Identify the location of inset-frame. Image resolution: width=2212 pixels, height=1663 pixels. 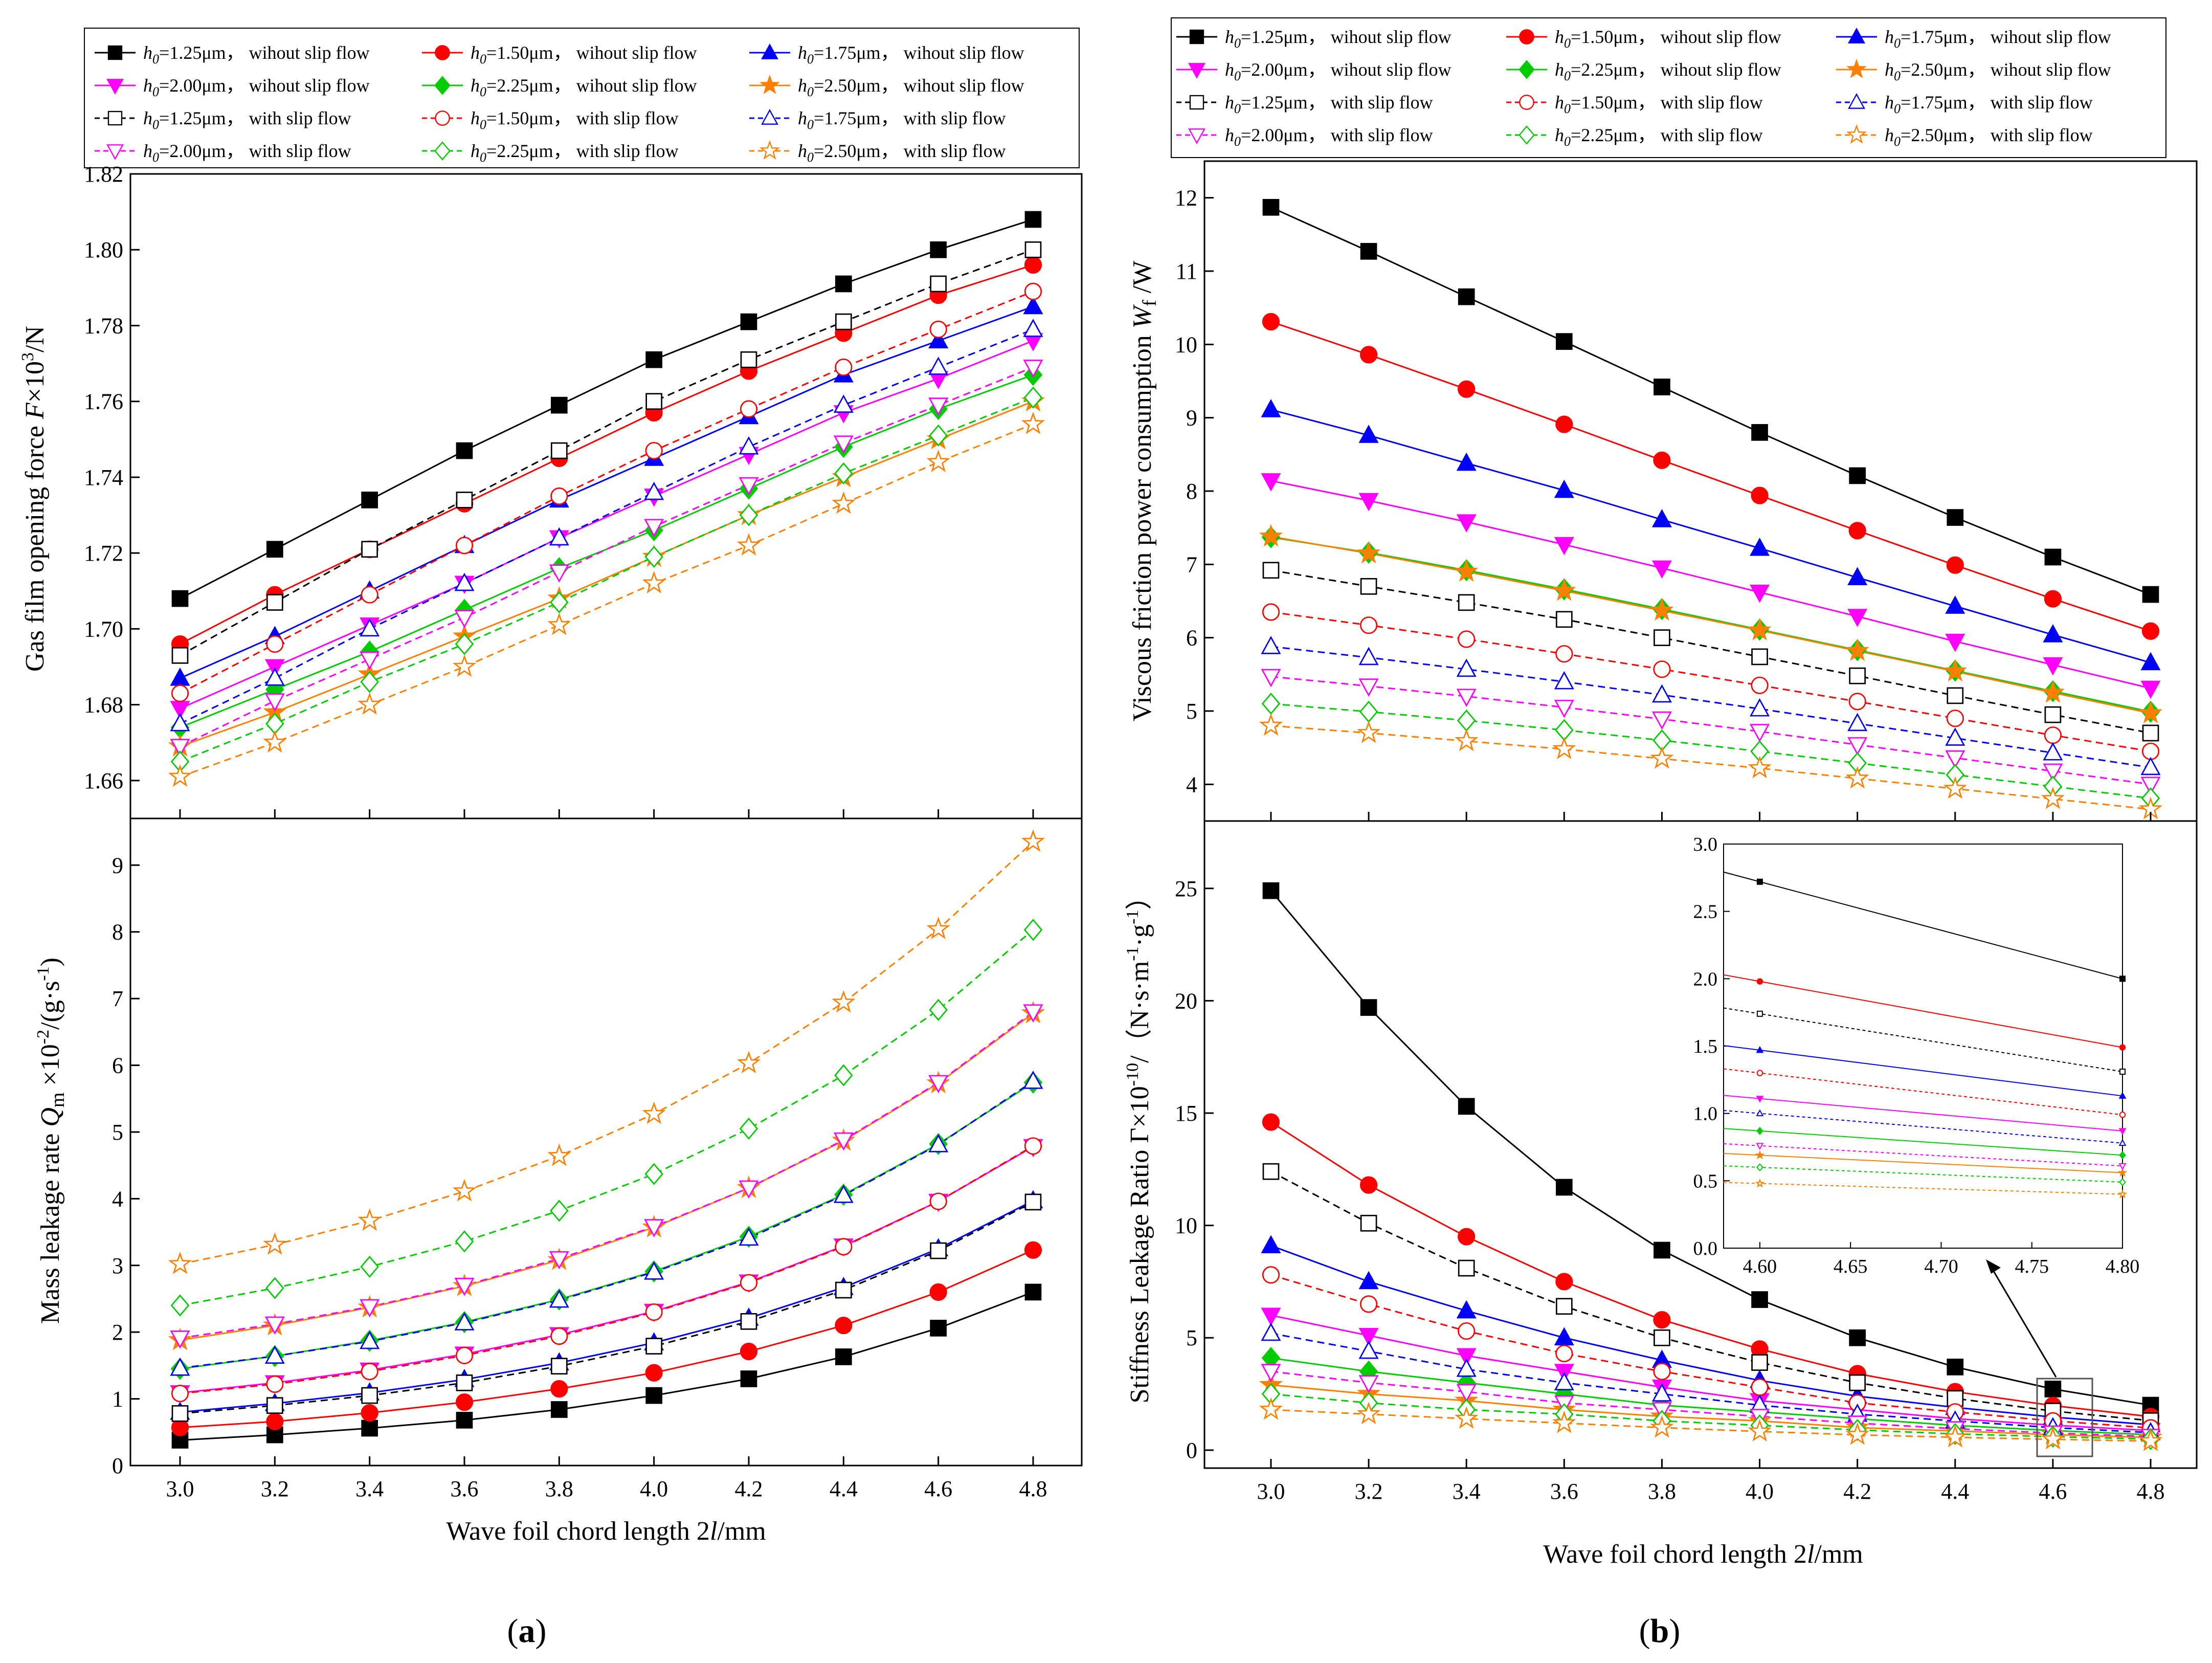
(1923, 1046).